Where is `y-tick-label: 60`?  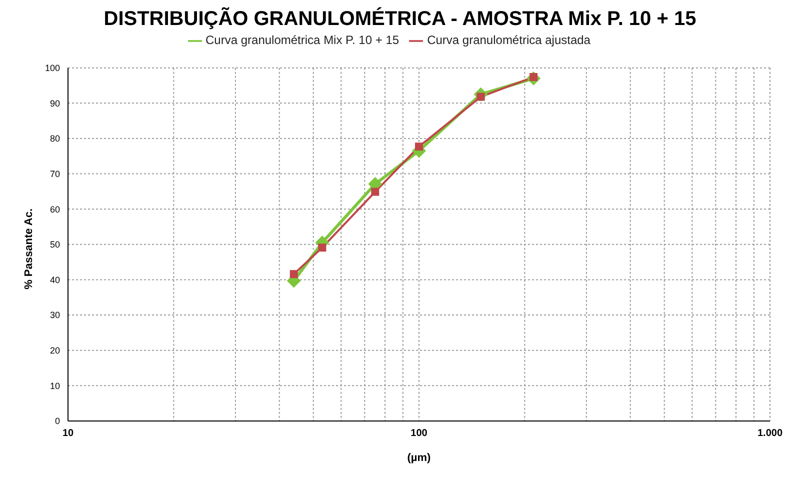 y-tick-label: 60 is located at coordinates (55, 209).